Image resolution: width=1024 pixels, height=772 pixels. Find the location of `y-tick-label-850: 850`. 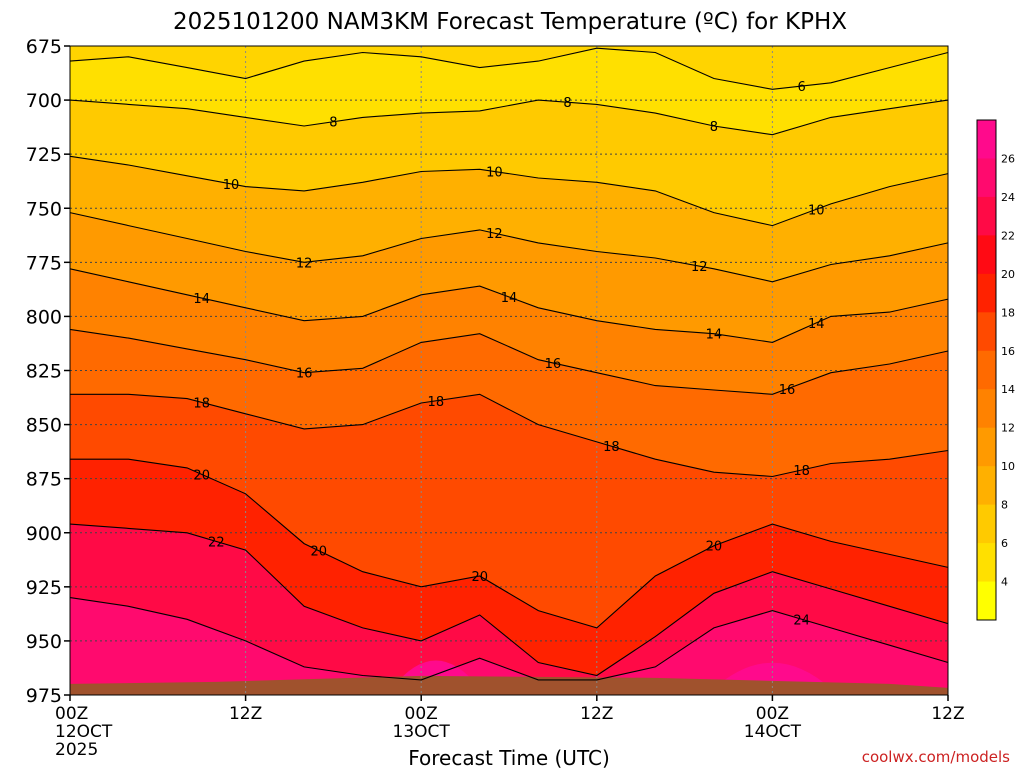

y-tick-label-850: 850 is located at coordinates (44, 426).